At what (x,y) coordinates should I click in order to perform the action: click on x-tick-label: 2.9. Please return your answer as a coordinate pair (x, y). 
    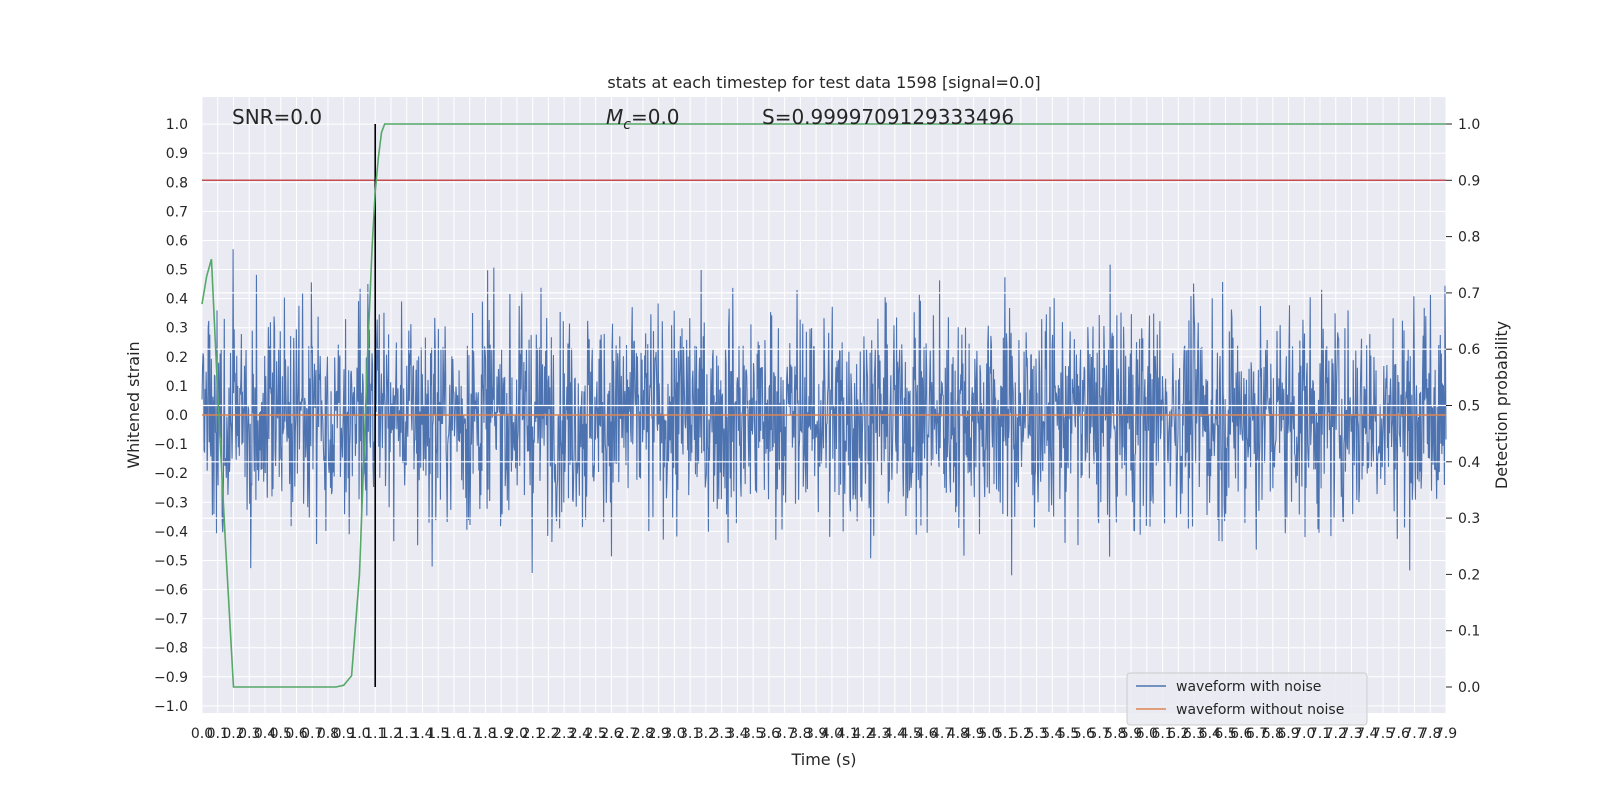
    Looking at the image, I should click on (659, 734).